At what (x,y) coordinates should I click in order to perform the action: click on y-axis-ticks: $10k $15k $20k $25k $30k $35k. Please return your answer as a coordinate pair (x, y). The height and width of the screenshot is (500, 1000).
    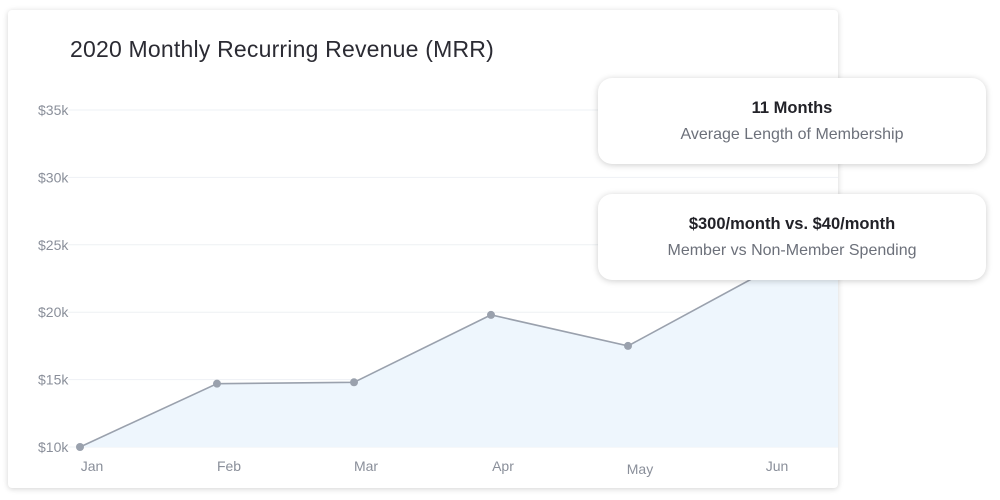
    Looking at the image, I should click on (53, 278).